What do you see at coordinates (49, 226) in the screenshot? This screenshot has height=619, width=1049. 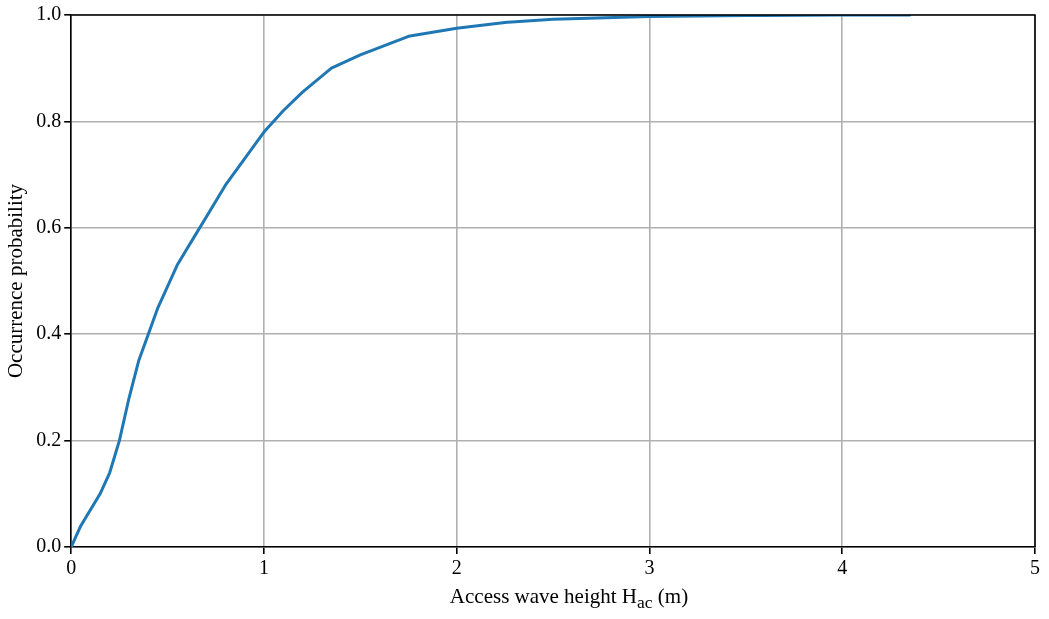 I see `y-tick-label: 0.6` at bounding box center [49, 226].